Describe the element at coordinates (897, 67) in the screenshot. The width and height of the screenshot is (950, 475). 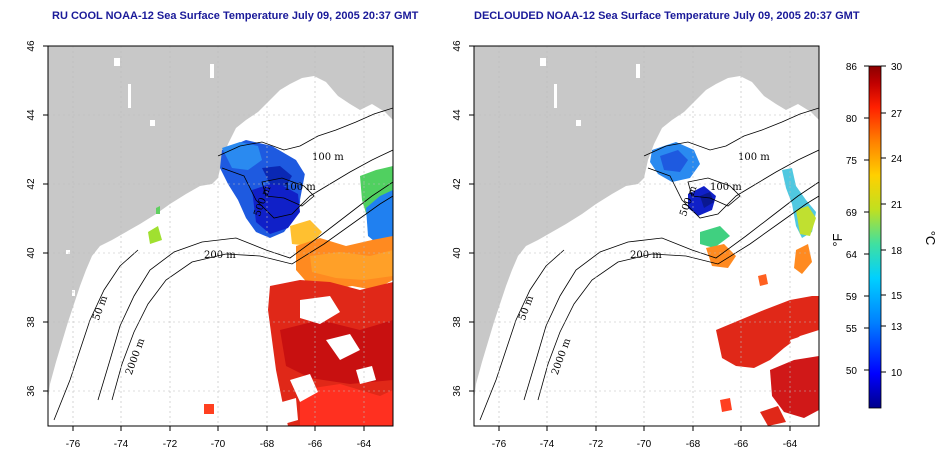
I see `c-tick-label: 30` at that location.